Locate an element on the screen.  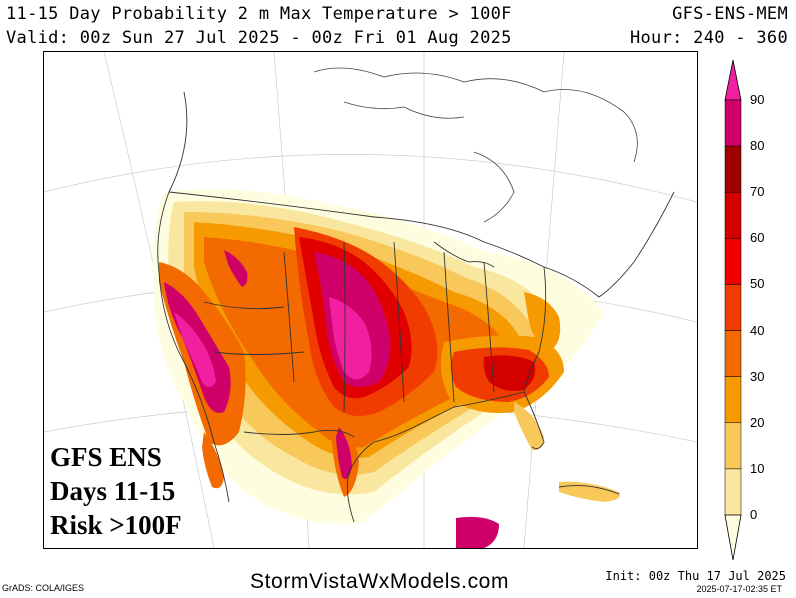
colorbar-arrow-bottom is located at coordinates (733, 537).